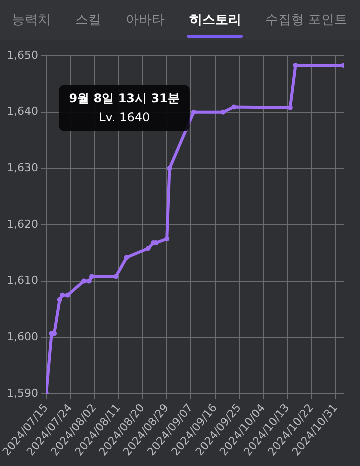 Image resolution: width=360 pixels, height=466 pixels. I want to click on y-tick-label: 1,590, so click(22, 393).